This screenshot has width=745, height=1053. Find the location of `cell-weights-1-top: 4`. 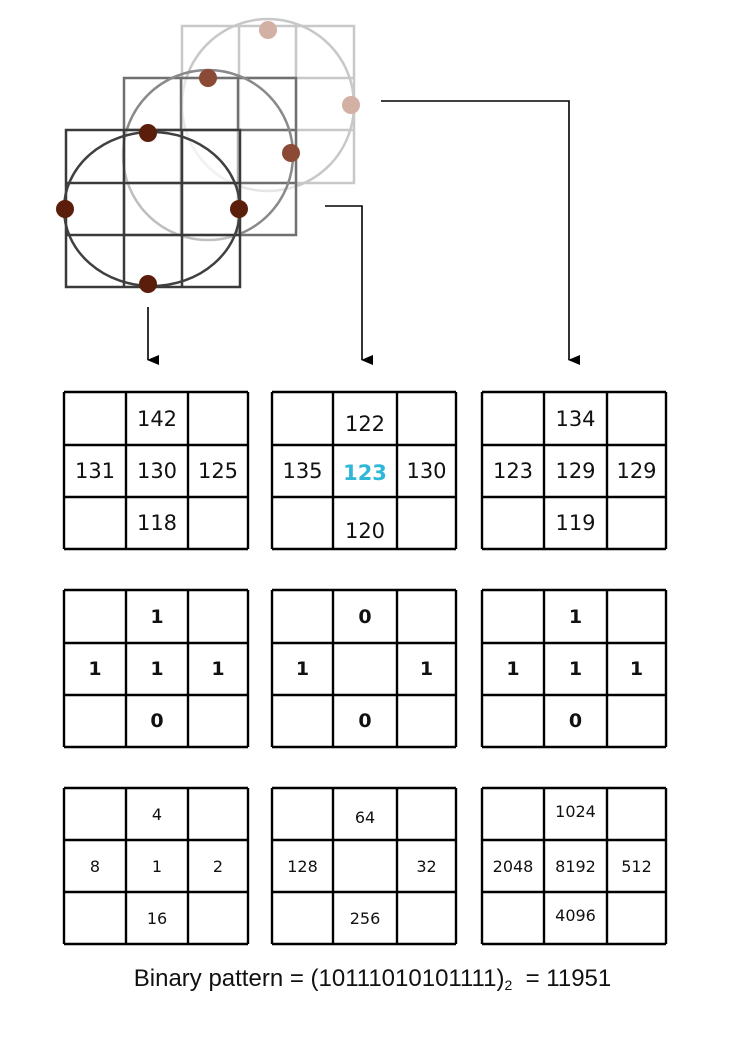

cell-weights-1-top: 4 is located at coordinates (157, 814).